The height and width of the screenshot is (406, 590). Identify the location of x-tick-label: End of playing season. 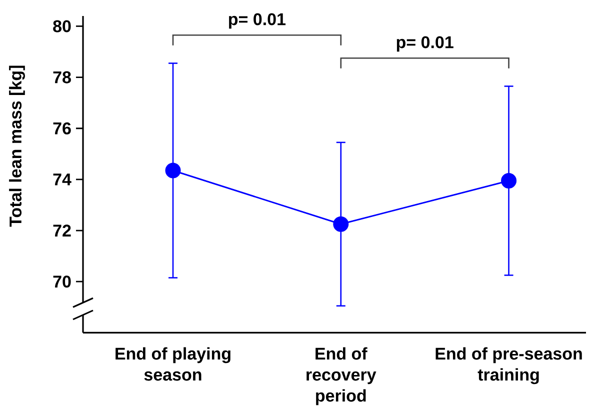
(173, 364).